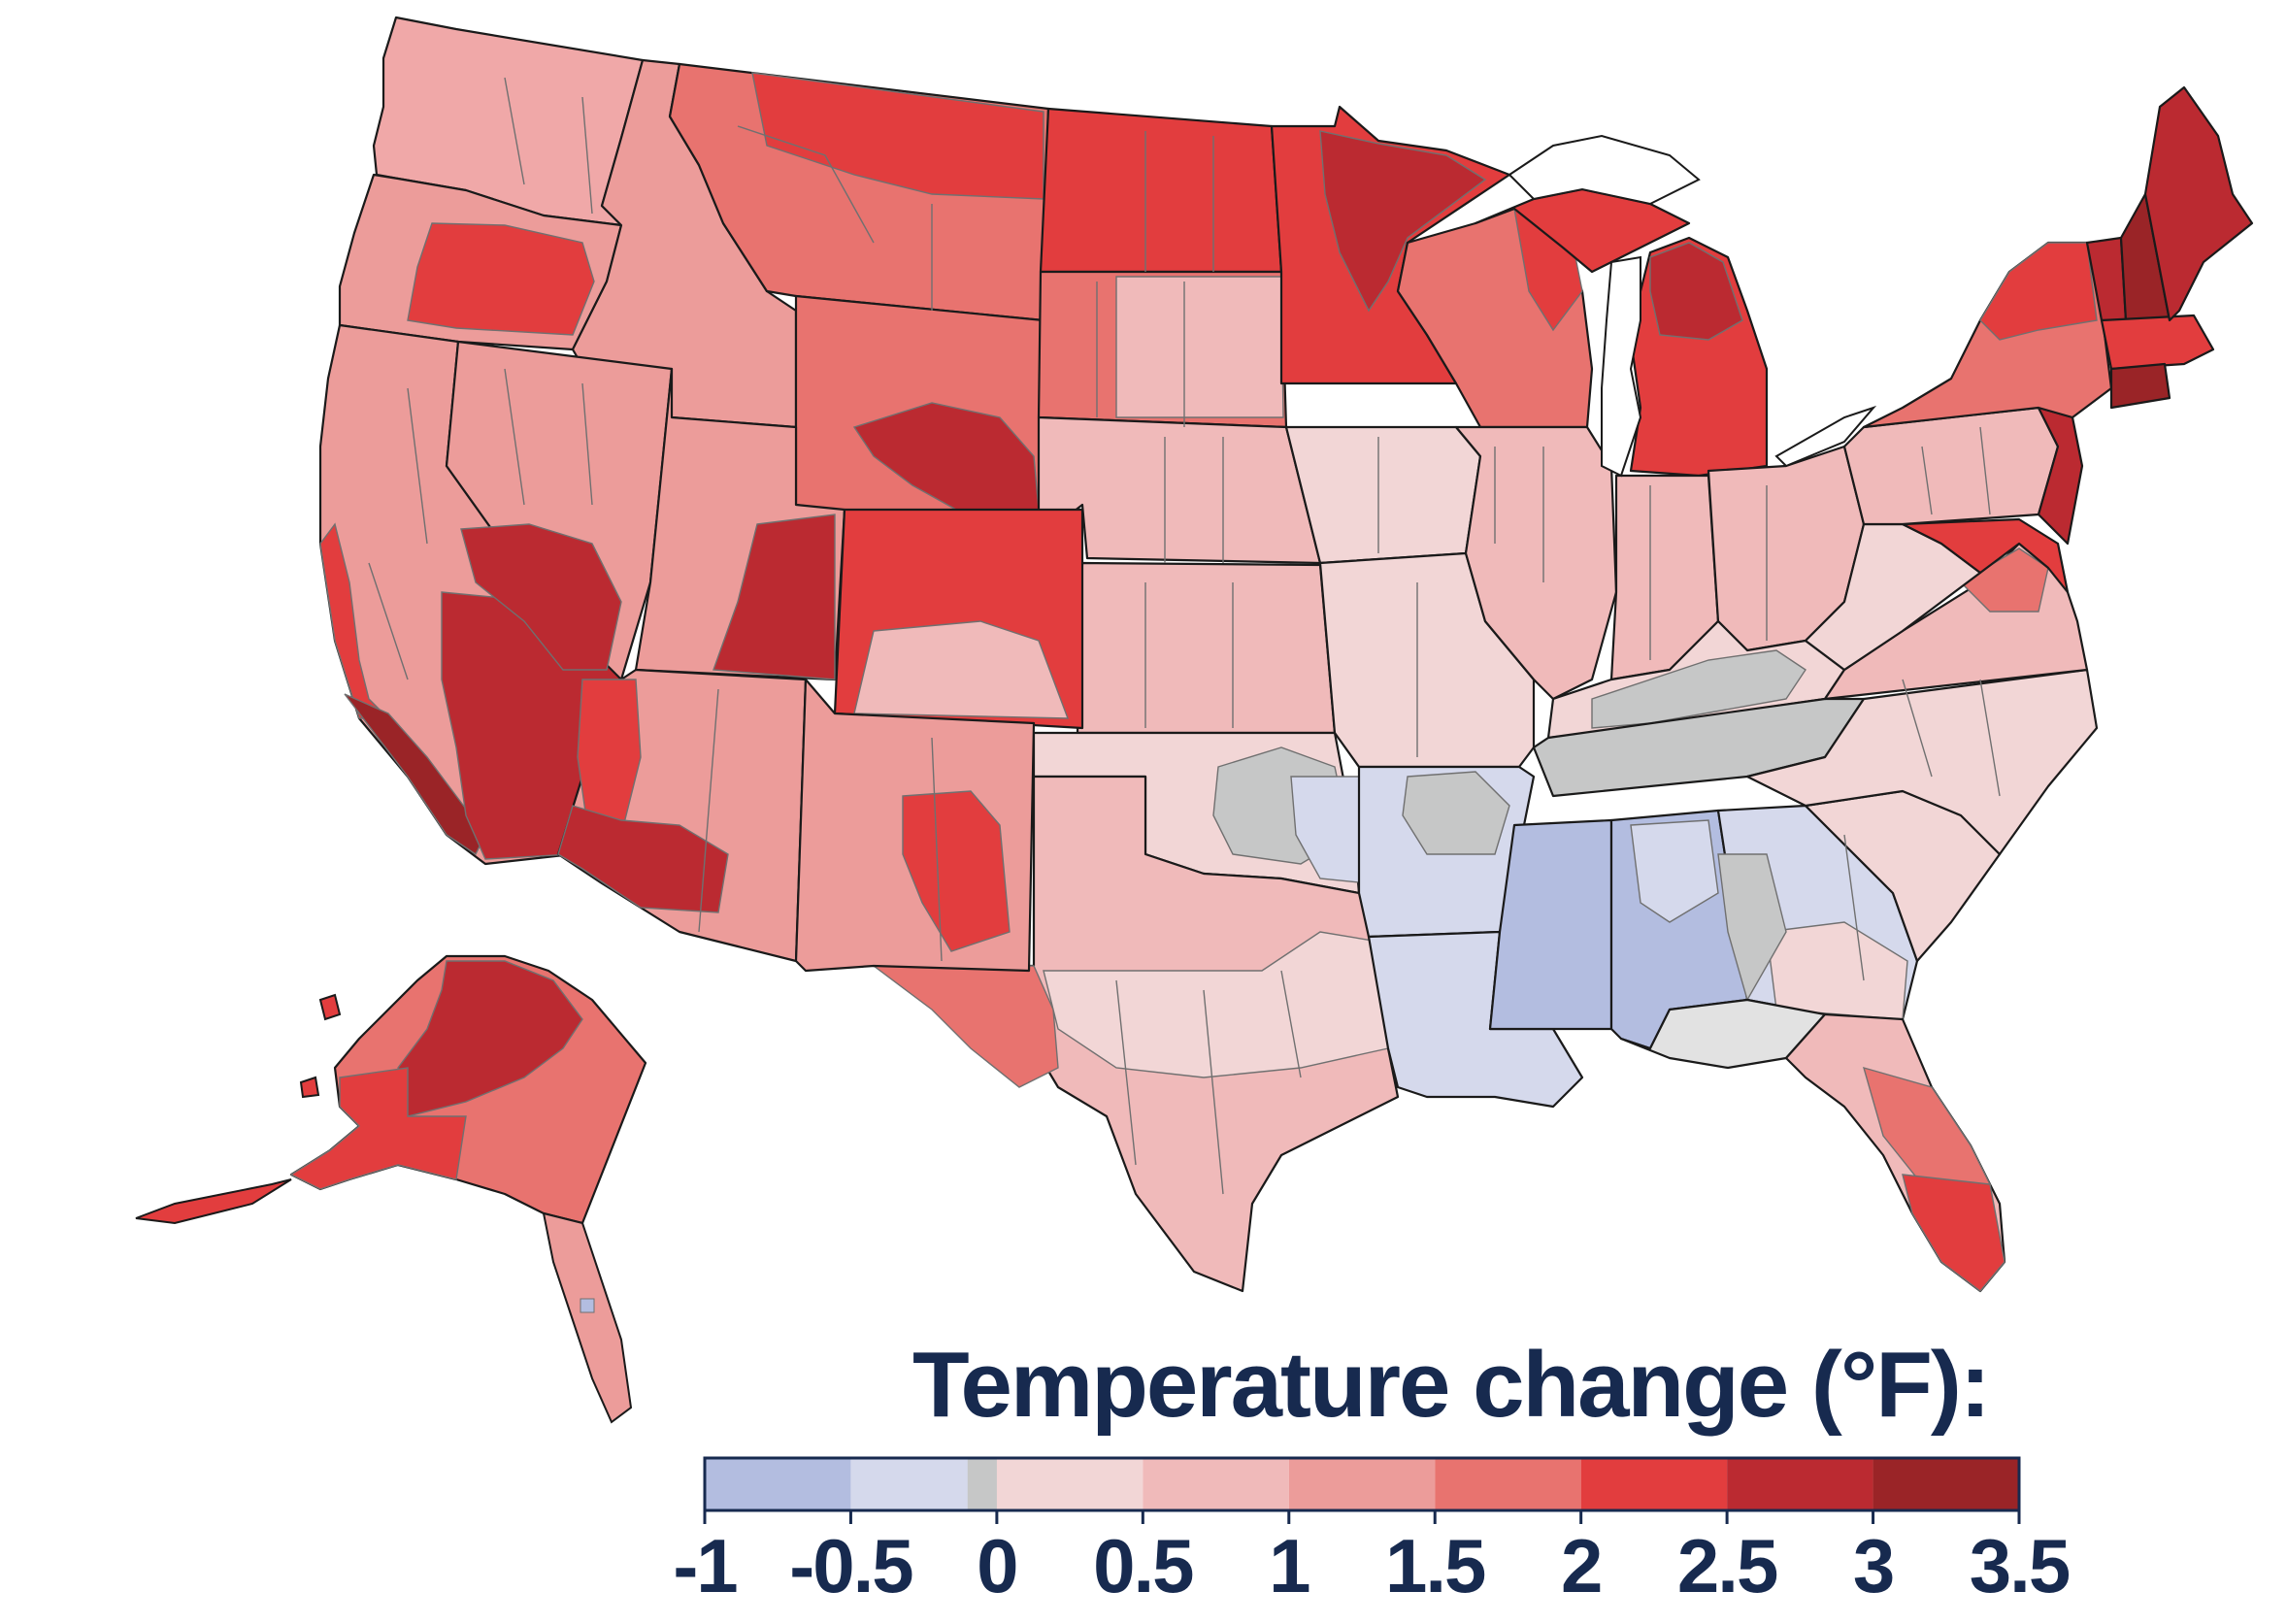 The image size is (2287, 1624). I want to click on region-south-dakota-east, so click(1199, 347).